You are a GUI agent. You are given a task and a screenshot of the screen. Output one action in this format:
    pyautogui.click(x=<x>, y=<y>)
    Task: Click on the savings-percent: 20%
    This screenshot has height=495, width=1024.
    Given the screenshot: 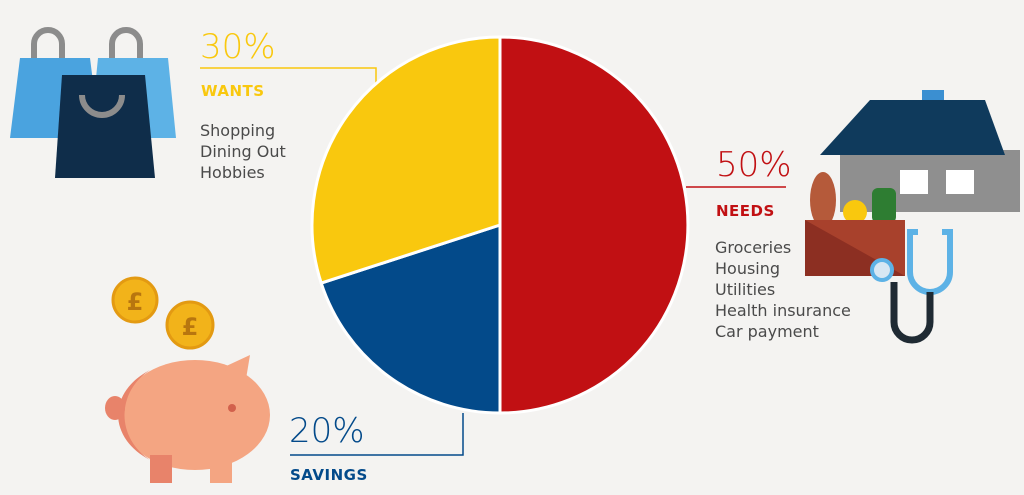 What is the action you would take?
    pyautogui.click(x=327, y=431)
    